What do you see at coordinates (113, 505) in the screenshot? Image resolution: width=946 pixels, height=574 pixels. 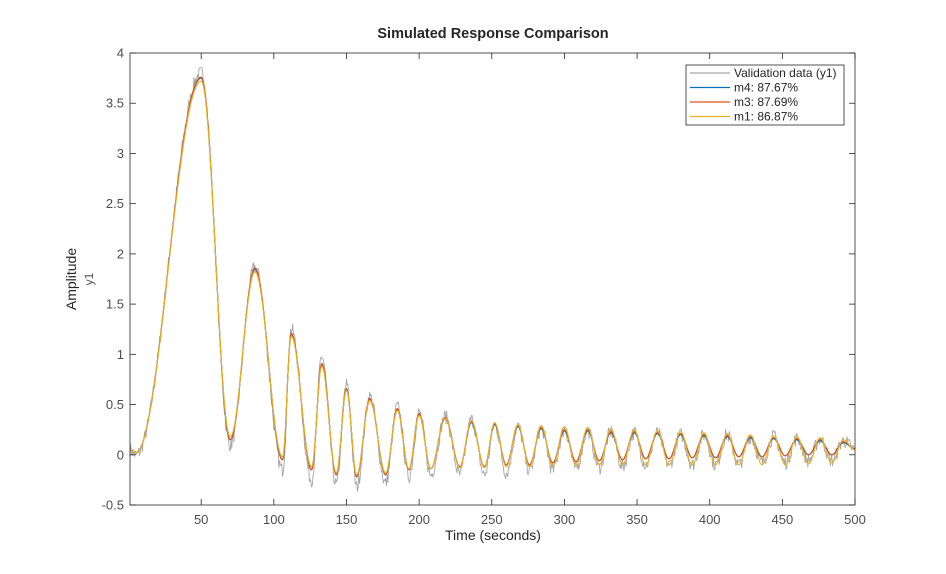 I see `y-tick-label: -0.5` at bounding box center [113, 505].